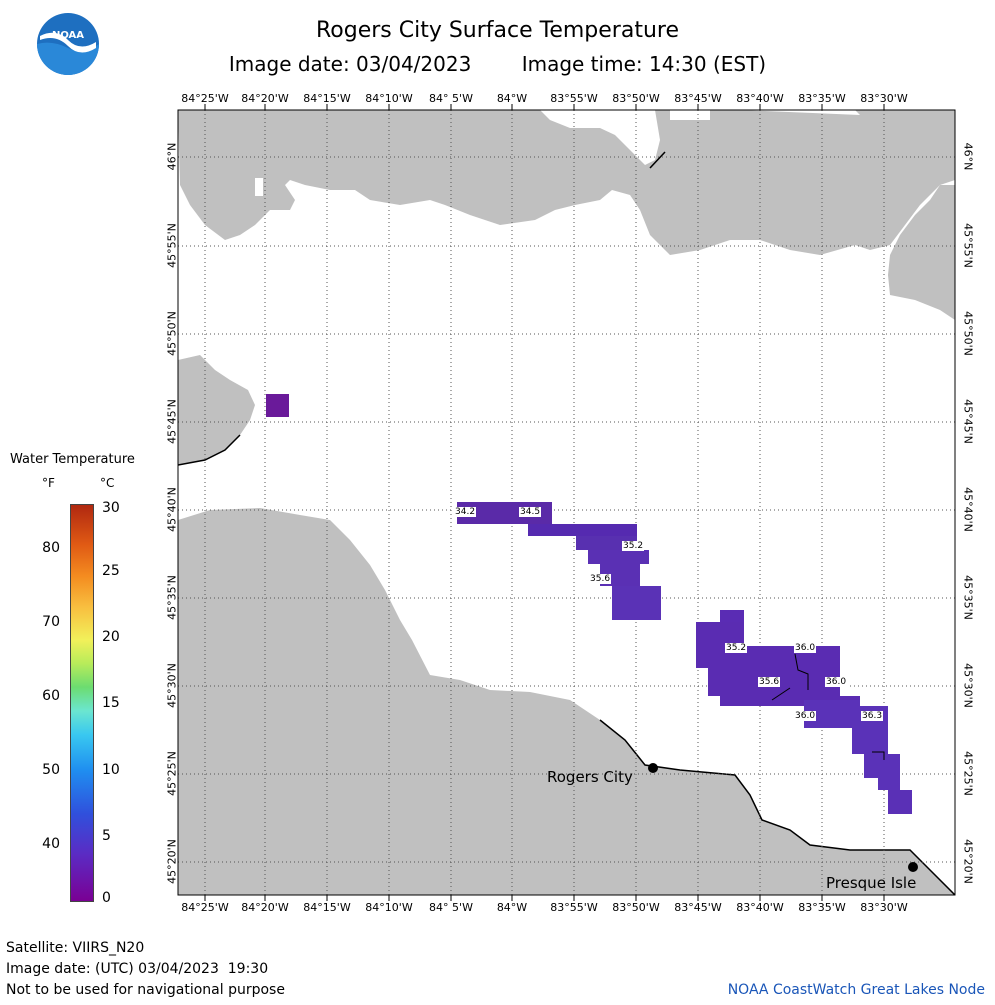 This screenshot has height=1005, width=995. I want to click on lon-tick-bottom: 84°15'W, so click(327, 907).